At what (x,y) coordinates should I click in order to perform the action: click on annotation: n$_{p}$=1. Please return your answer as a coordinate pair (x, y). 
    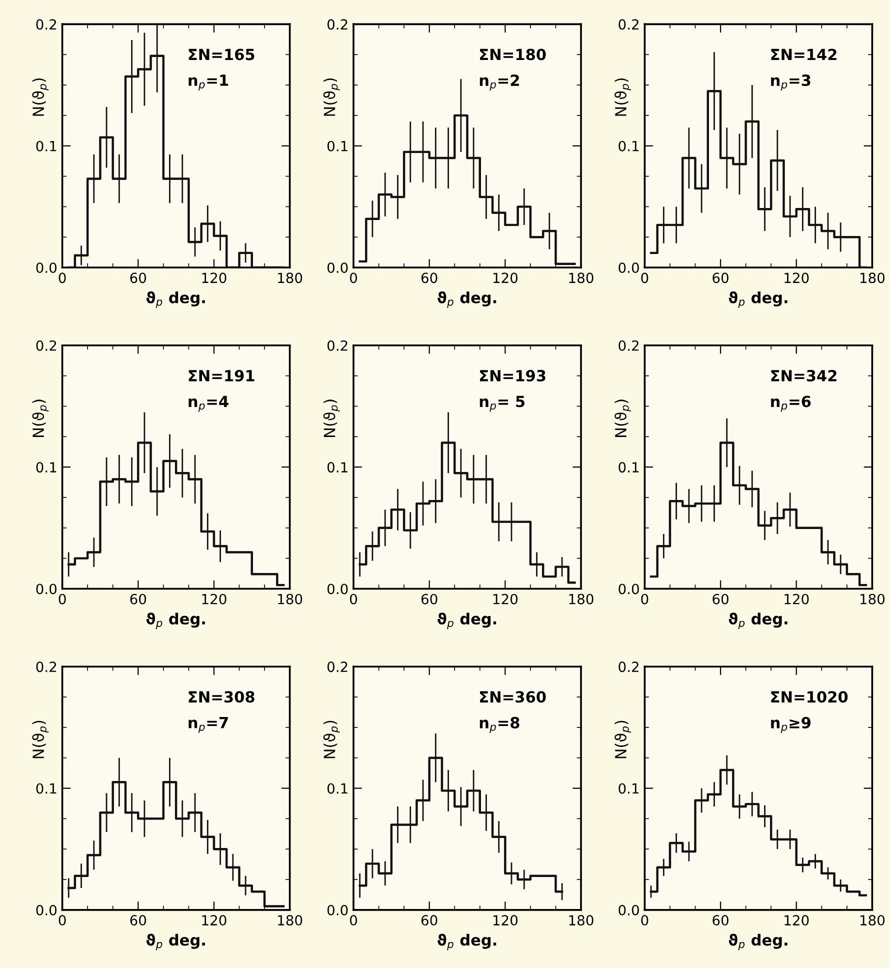
    Looking at the image, I should click on (208, 82).